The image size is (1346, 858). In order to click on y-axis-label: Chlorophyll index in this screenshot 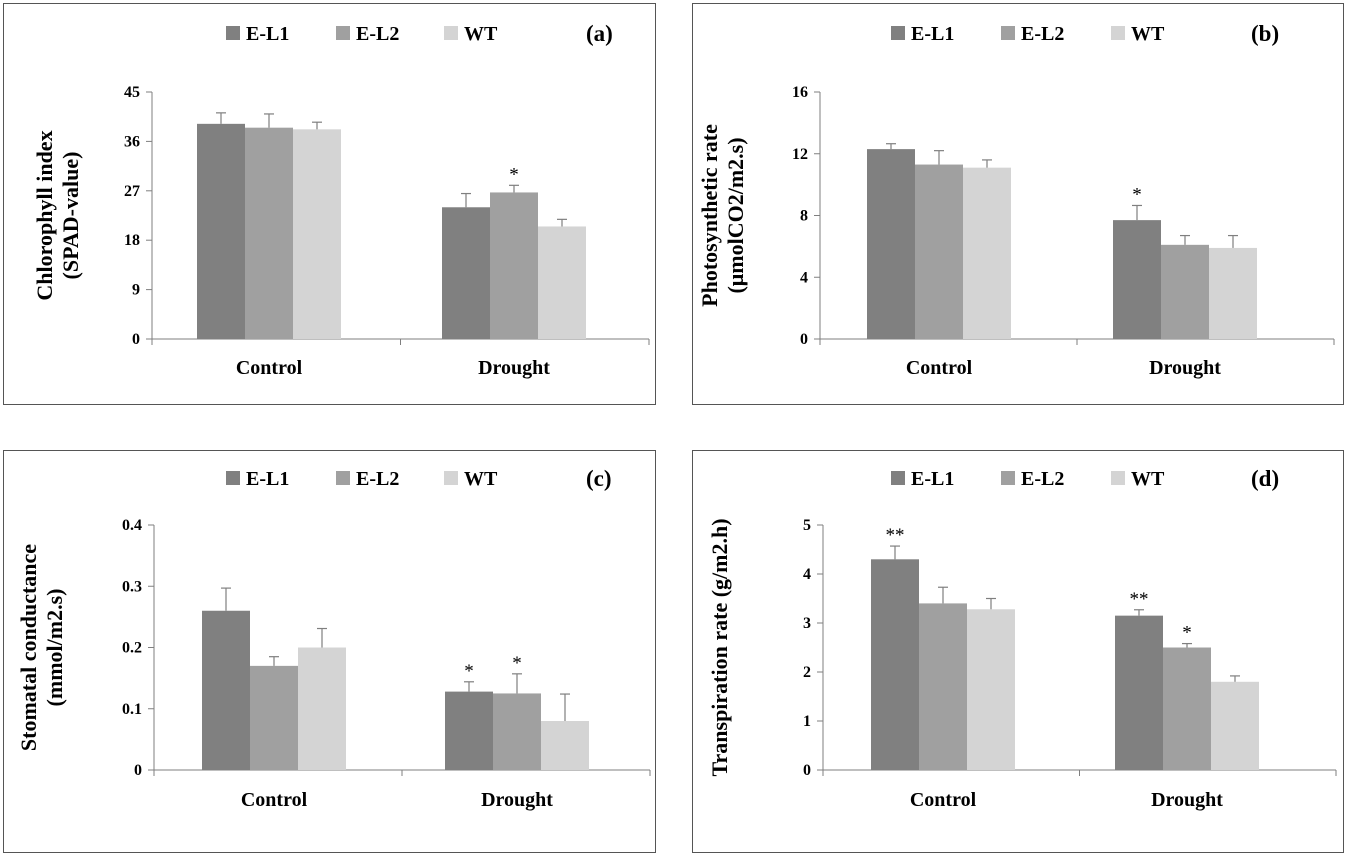, I will do `click(44, 215)`.